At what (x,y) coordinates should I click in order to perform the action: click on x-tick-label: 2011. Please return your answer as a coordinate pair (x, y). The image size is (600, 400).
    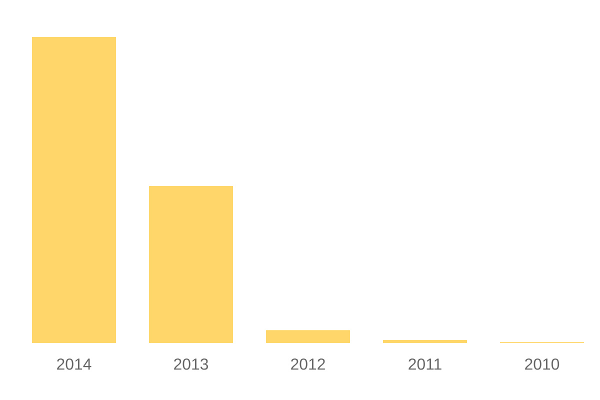
    Looking at the image, I should click on (425, 364).